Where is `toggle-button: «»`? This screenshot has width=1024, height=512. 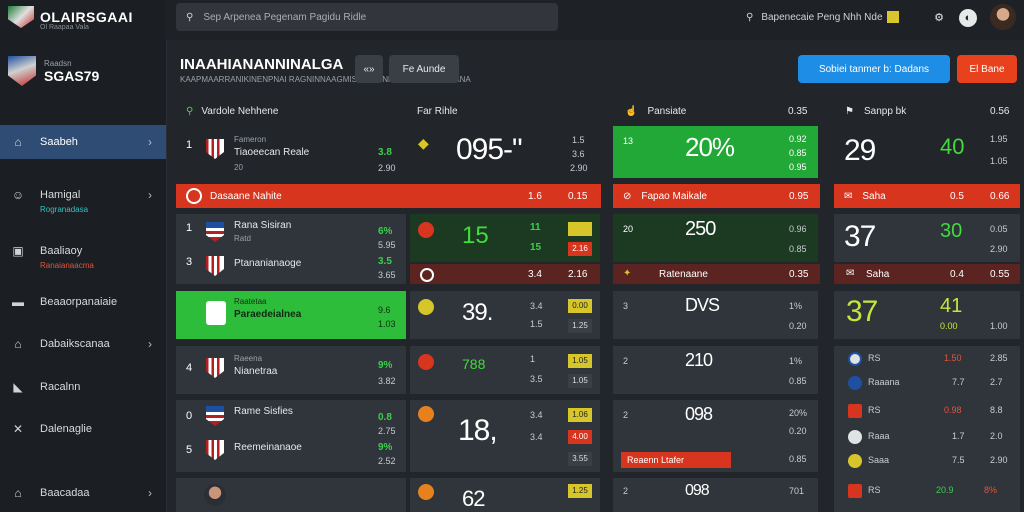 toggle-button: «» is located at coordinates (369, 69).